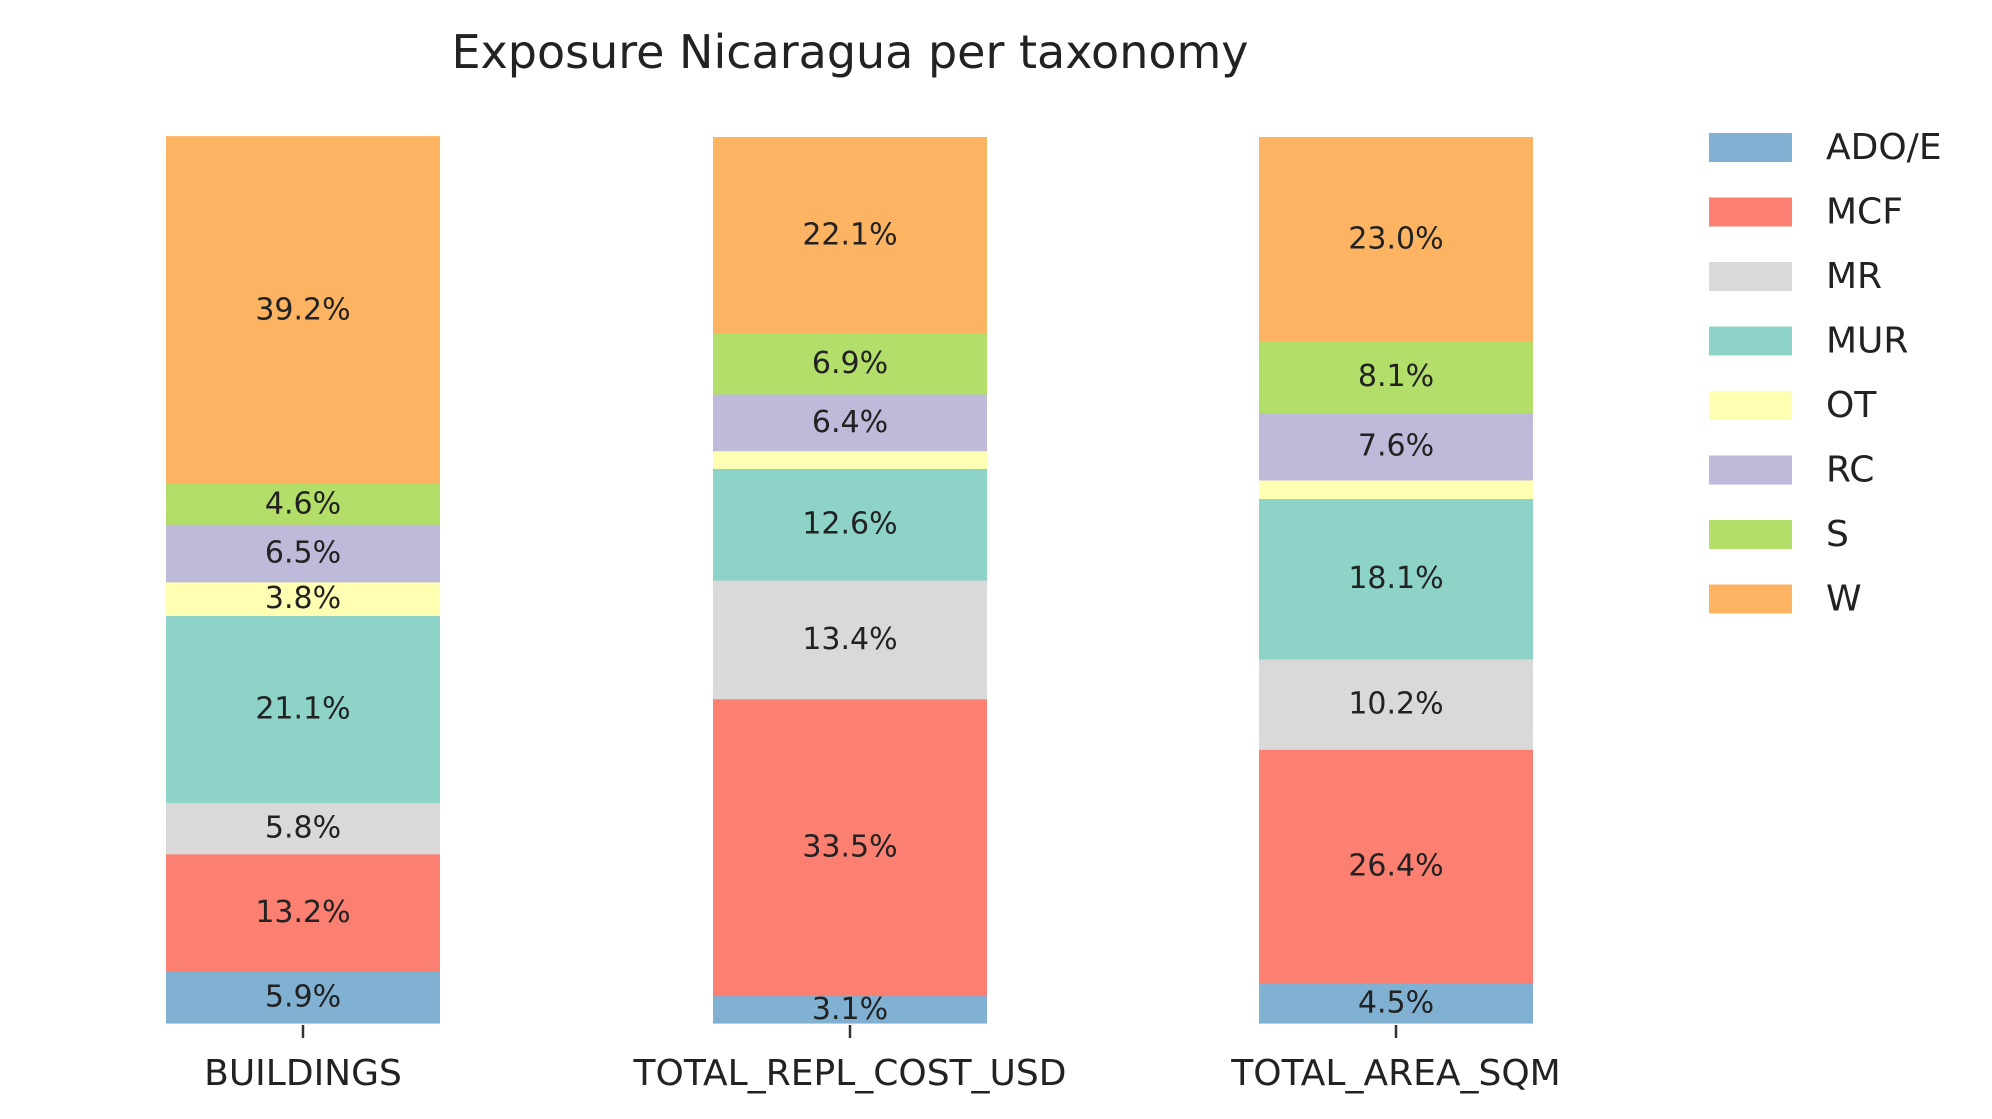 This screenshot has width=1992, height=1119. What do you see at coordinates (849, 52) in the screenshot?
I see `chart-title: Exposure Nicaragua per taxonomy` at bounding box center [849, 52].